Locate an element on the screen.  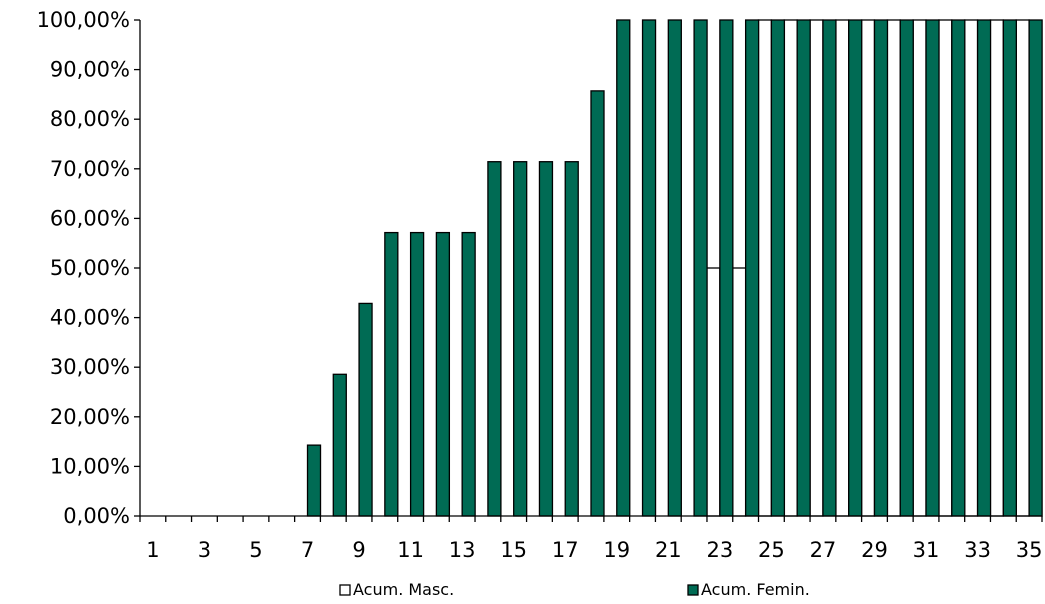
x-tick-label: 17 is located at coordinates (565, 550).